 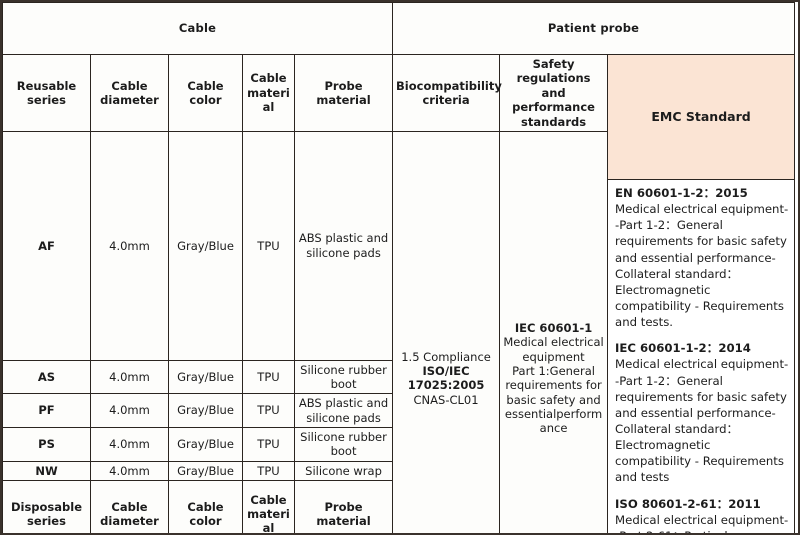 I want to click on bio-line3: 17025:2005, so click(x=446, y=385).